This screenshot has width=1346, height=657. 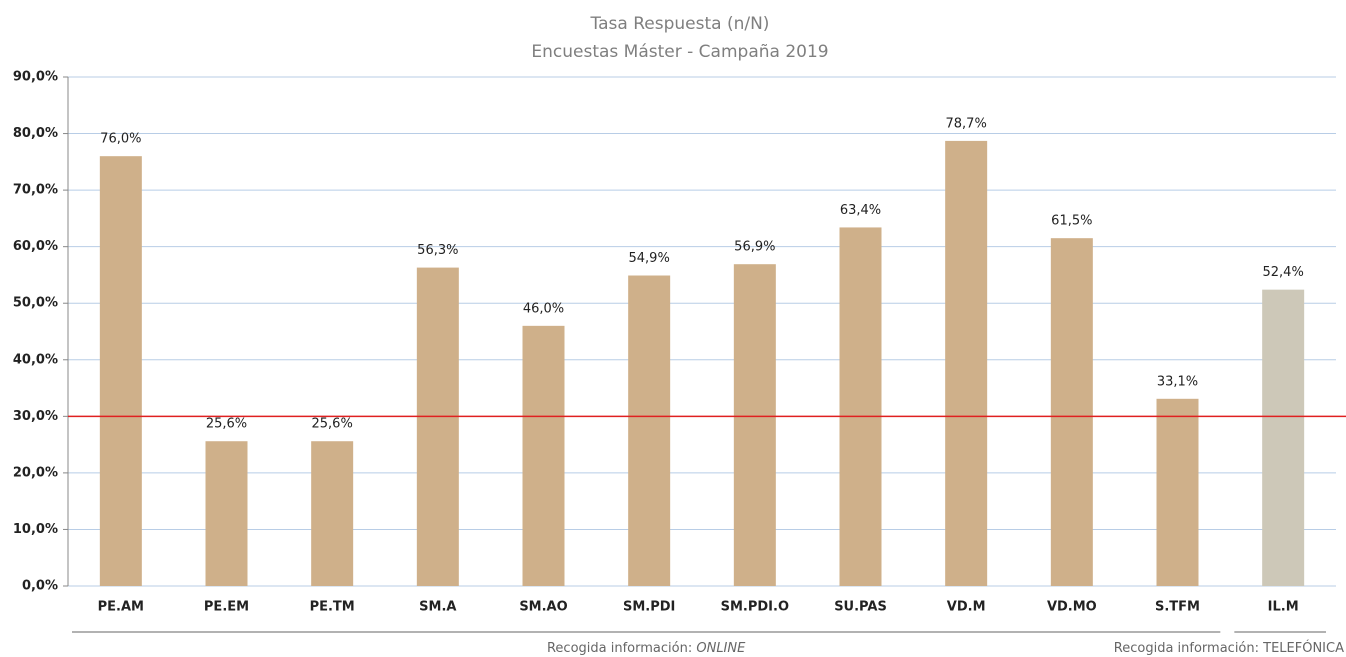 I want to click on y-tick-label: 90,0%, so click(x=35, y=77).